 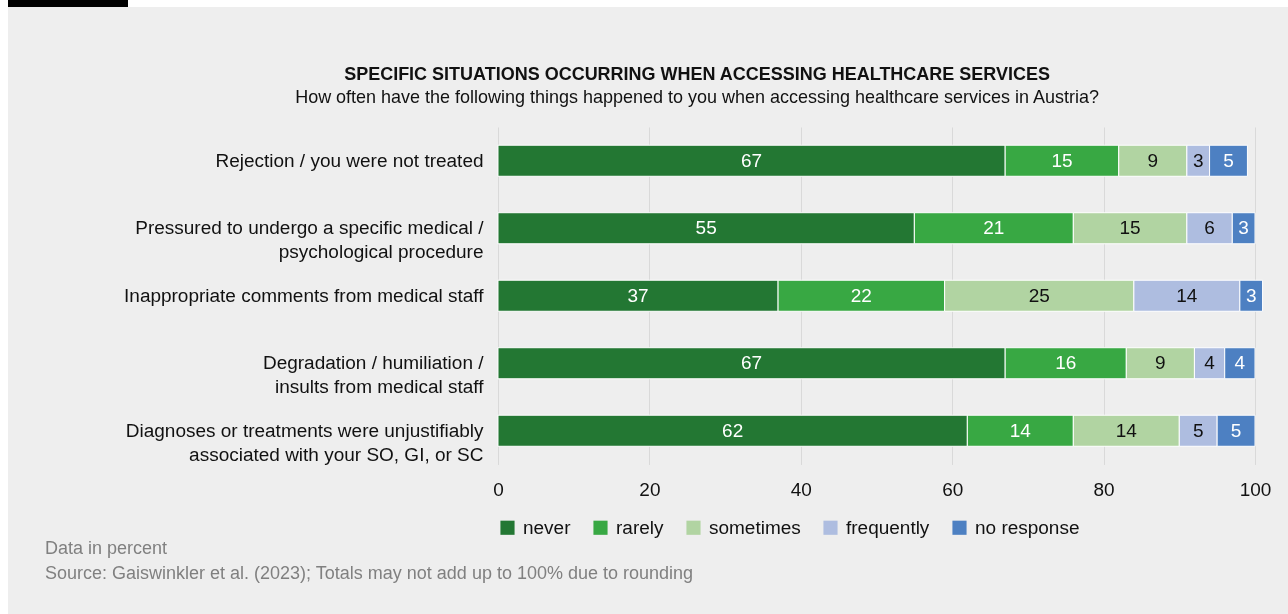 What do you see at coordinates (953, 489) in the screenshot?
I see `x-tick-label: 60` at bounding box center [953, 489].